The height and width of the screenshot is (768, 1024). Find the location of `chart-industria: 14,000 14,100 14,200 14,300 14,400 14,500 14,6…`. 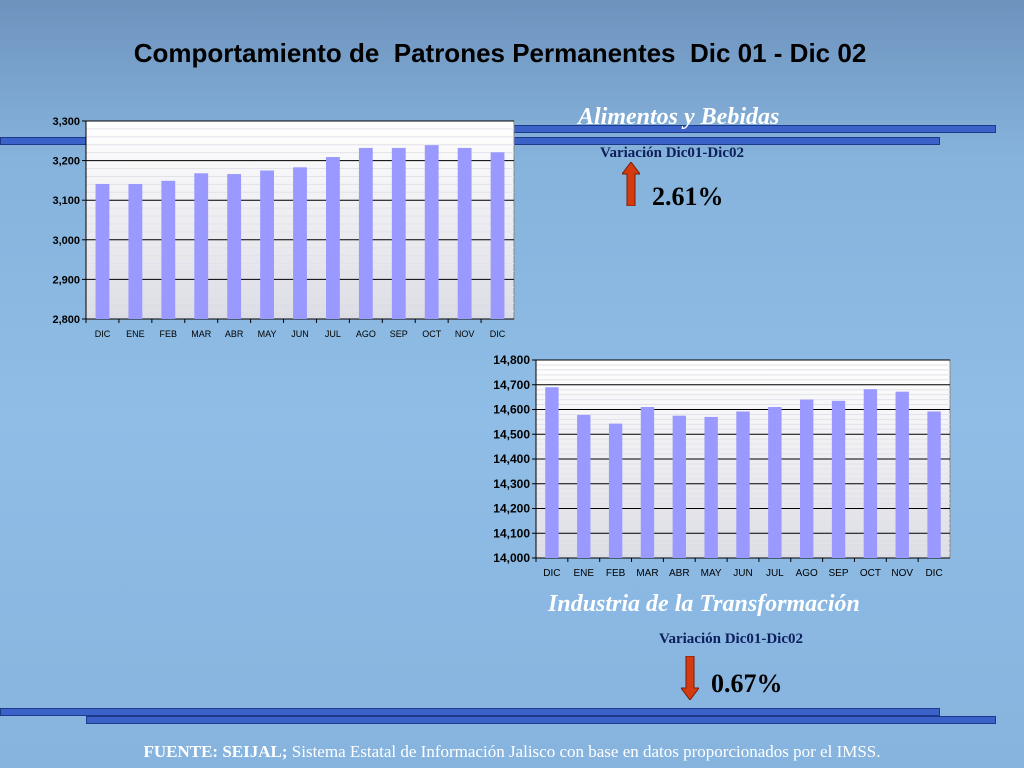

chart-industria: 14,000 14,100 14,200 14,300 14,400 14,500 14,6… is located at coordinates (720, 470).